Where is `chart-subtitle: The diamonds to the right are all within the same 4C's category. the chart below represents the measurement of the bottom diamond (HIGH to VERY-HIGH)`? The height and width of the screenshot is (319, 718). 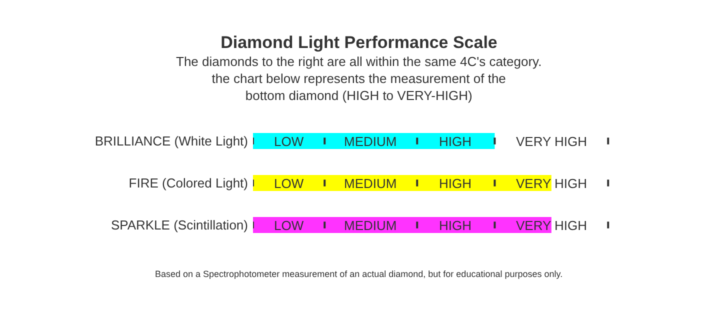
chart-subtitle: The diamonds to the right are all within the same 4C's category. the chart below represents the measurement of the bottom diamond (HIGH to VERY-HIGH) is located at coordinates (359, 78).